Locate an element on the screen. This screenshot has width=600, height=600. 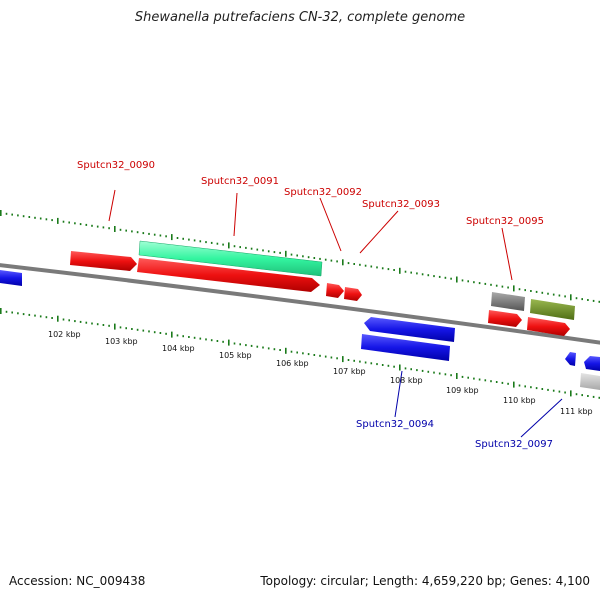
gene-label: Sputcn32_0090 is located at coordinates (116, 165).